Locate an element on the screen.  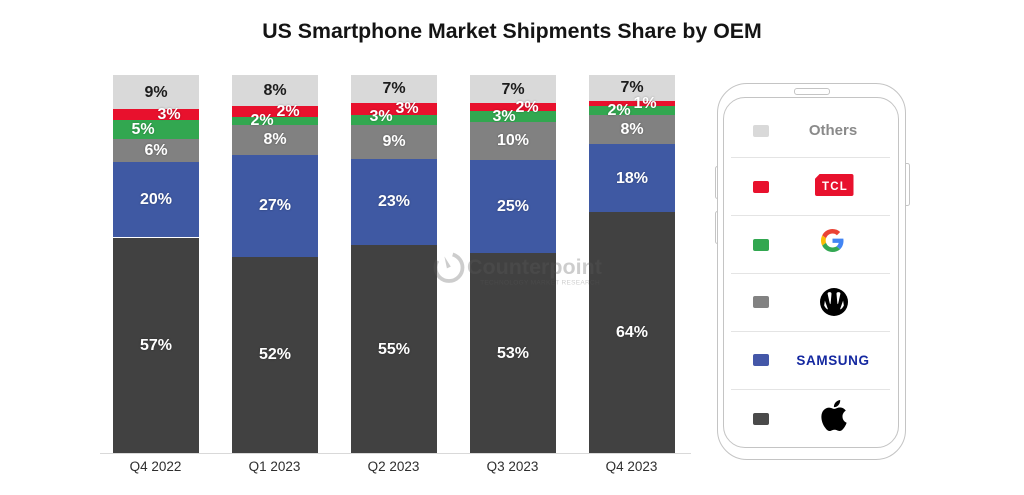
svg-text: TECHNOLOGY MARKET RESEARCH is located at coordinates (540, 283).